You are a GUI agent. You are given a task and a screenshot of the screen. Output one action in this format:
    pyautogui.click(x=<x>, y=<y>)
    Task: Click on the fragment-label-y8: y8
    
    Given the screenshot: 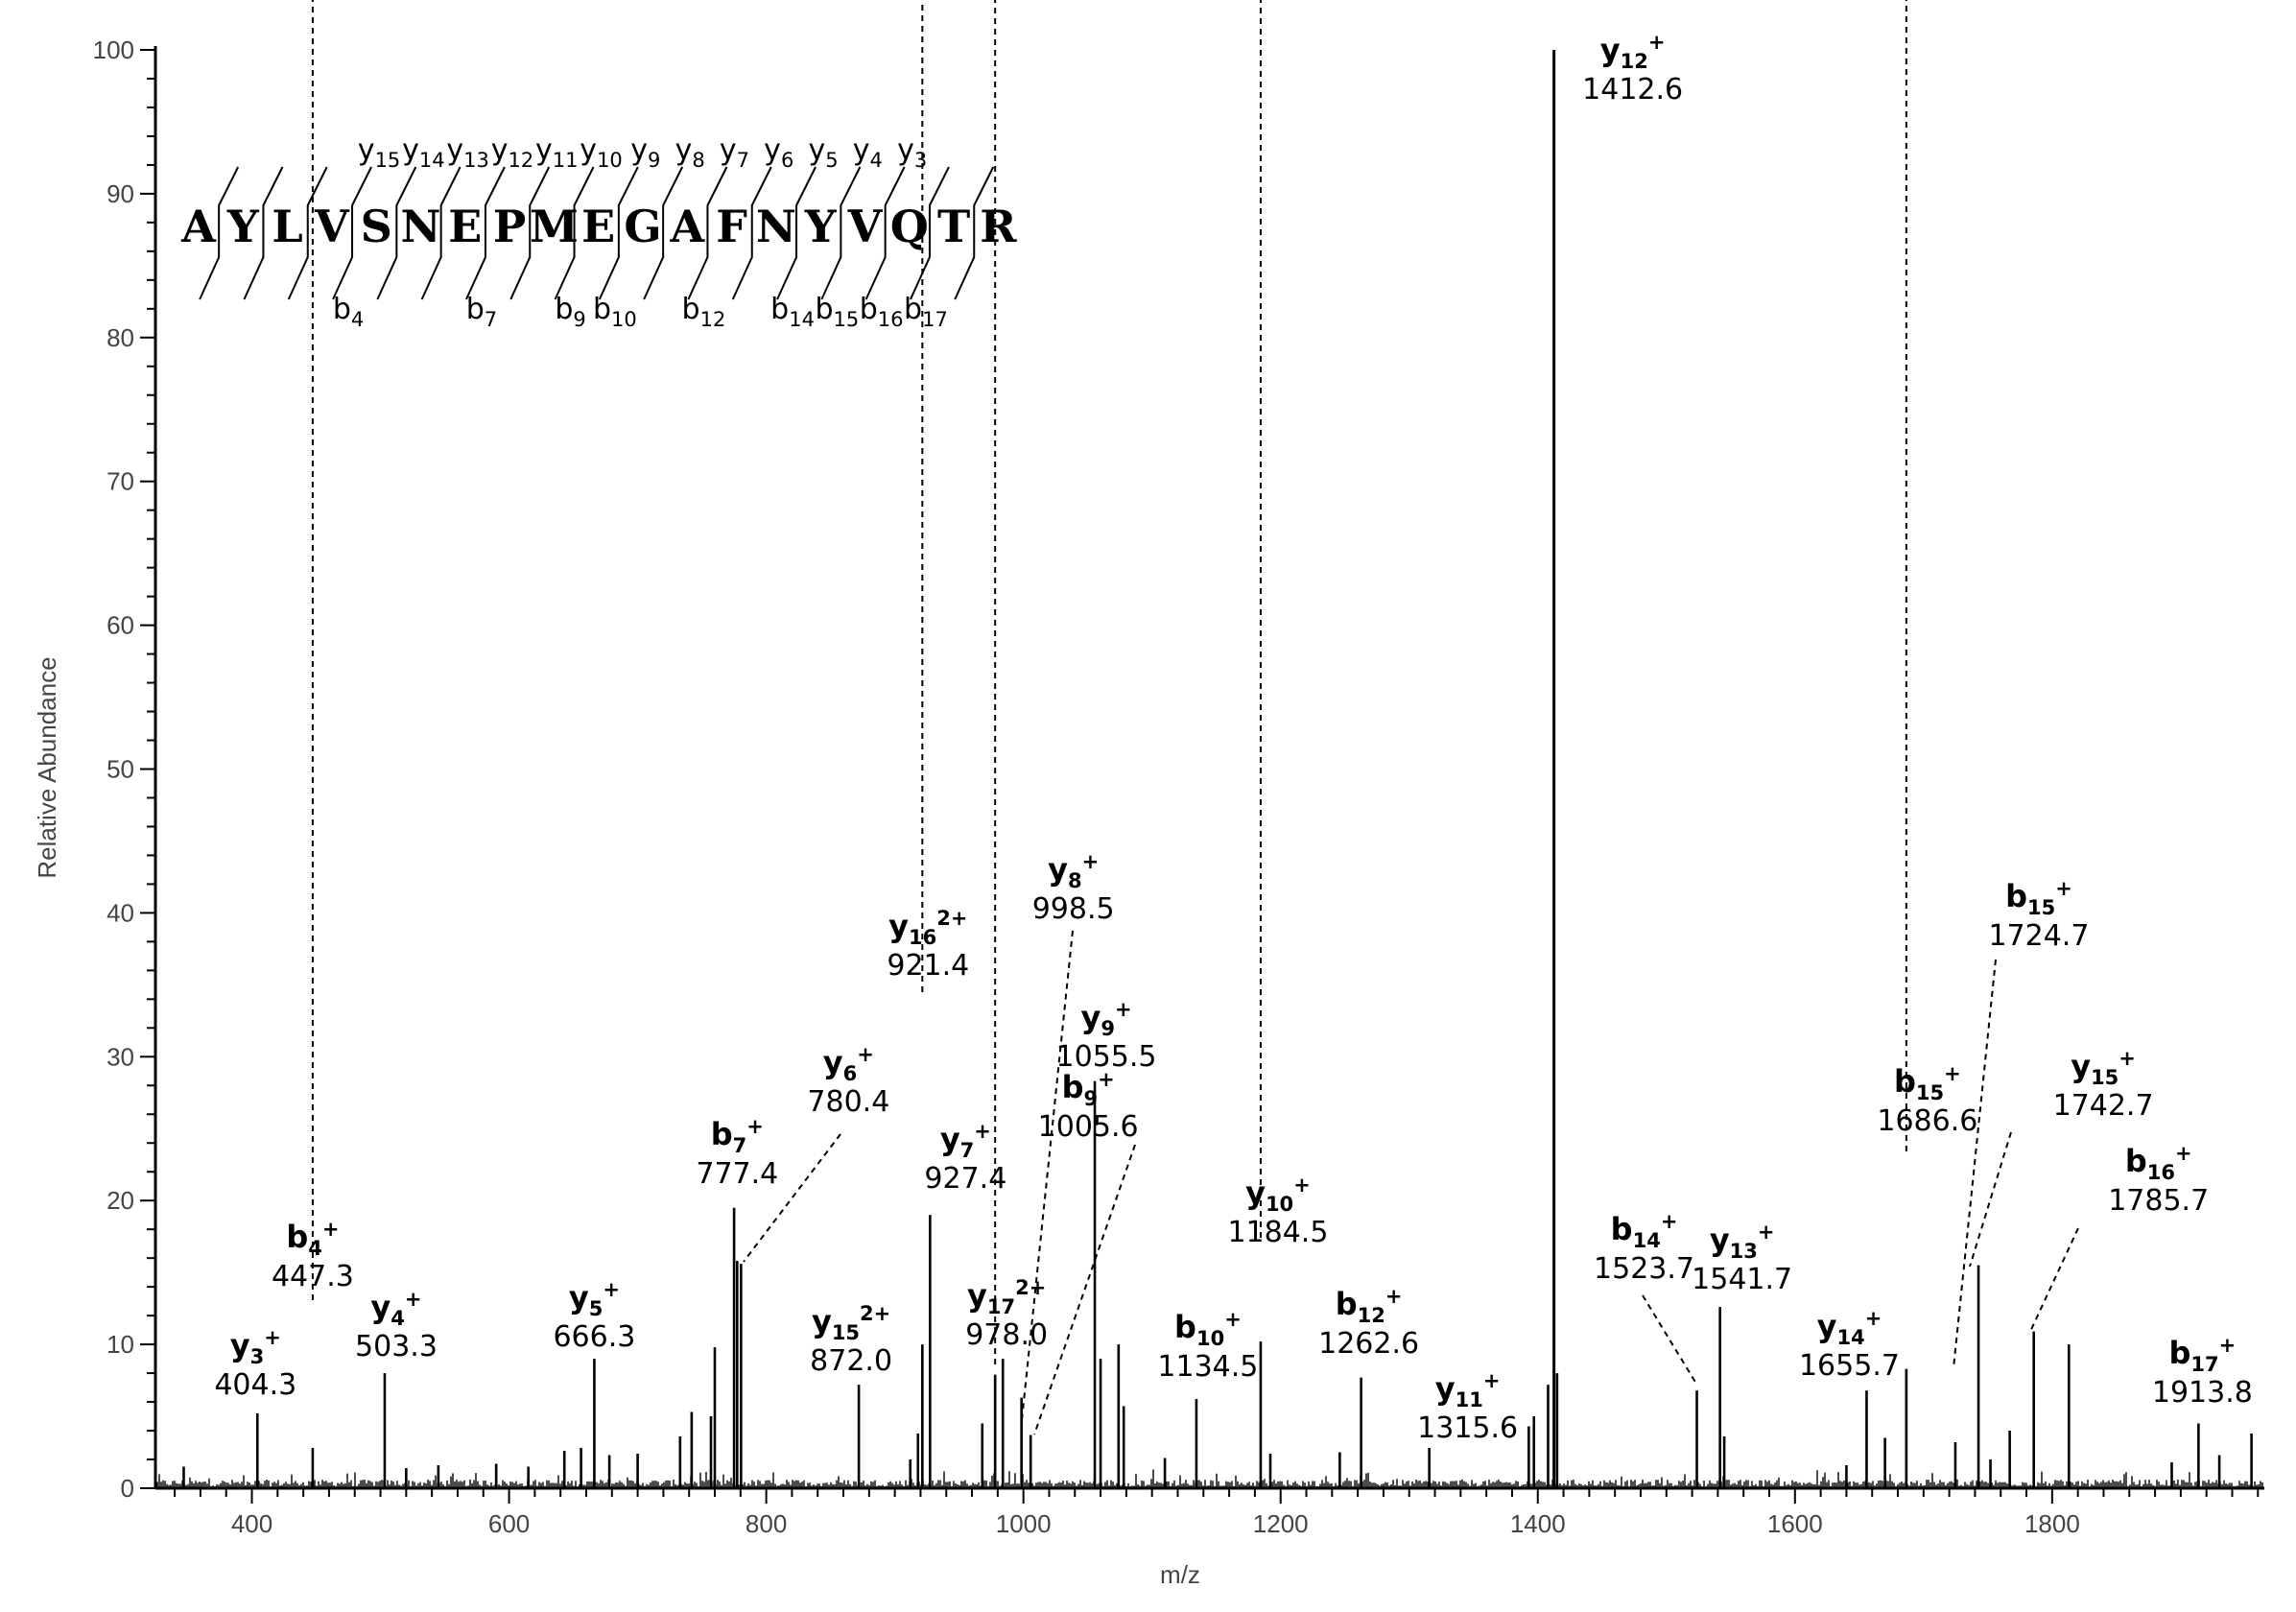 What is the action you would take?
    pyautogui.click(x=690, y=153)
    